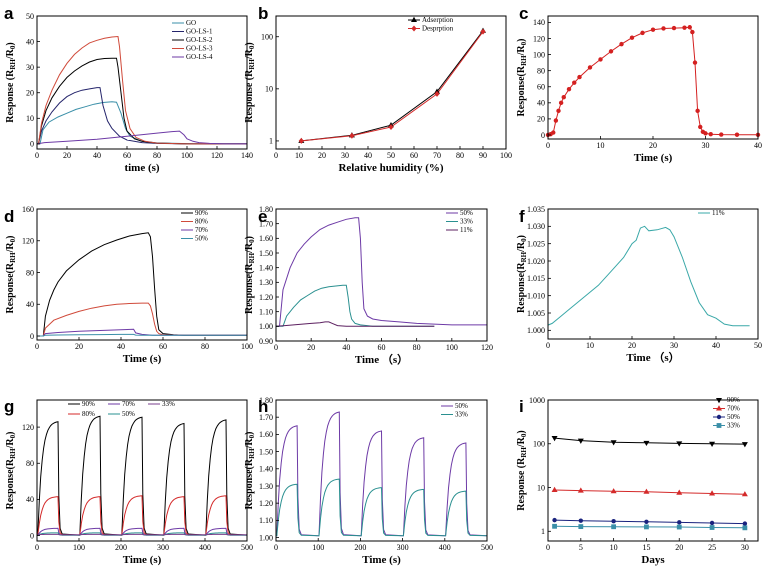  Describe the element at coordinates (712, 547) in the screenshot. I see `x-tick-label: 25` at that location.